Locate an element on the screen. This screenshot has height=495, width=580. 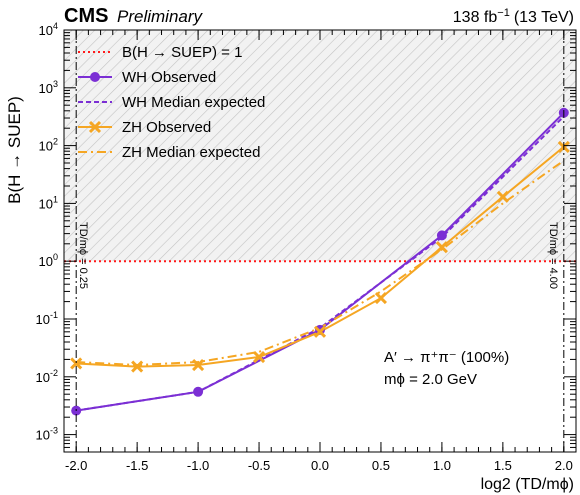
x-tick-label: -1.5 is located at coordinates (137, 465).